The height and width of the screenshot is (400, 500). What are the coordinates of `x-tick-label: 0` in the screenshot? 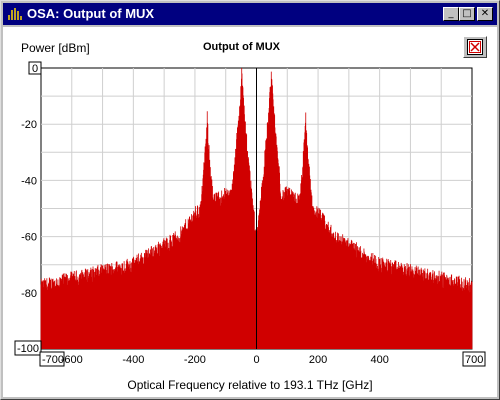 It's located at (256, 360).